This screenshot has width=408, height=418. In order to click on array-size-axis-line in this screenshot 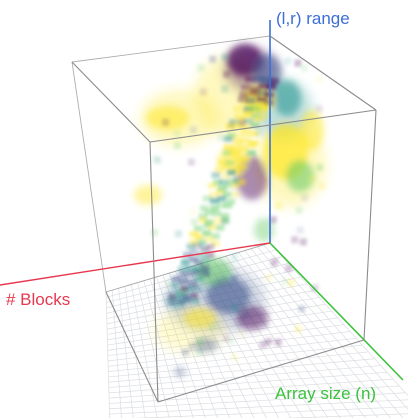, I will do `click(336, 311)`.